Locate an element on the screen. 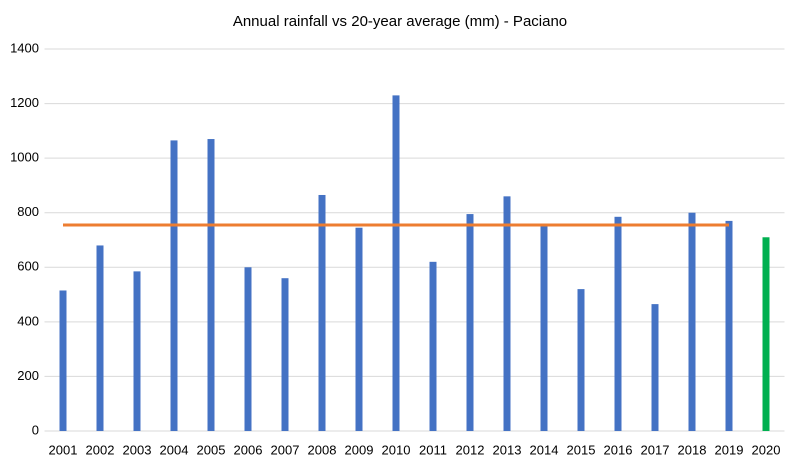 The image size is (800, 468). y-tick-label: 400 is located at coordinates (28, 320).